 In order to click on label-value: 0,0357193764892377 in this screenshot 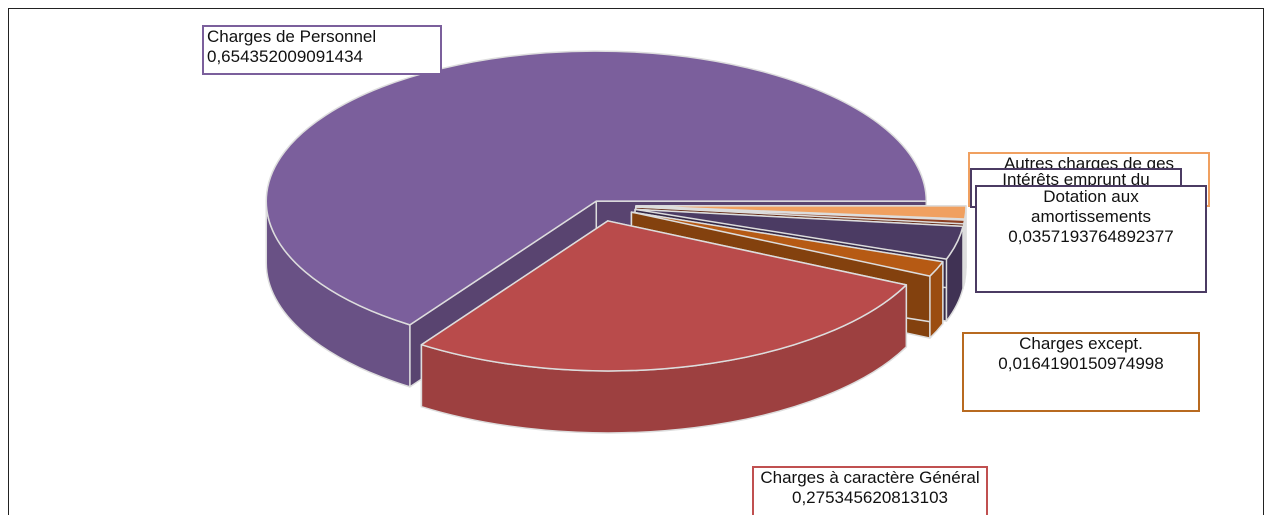, I will do `click(1091, 236)`.